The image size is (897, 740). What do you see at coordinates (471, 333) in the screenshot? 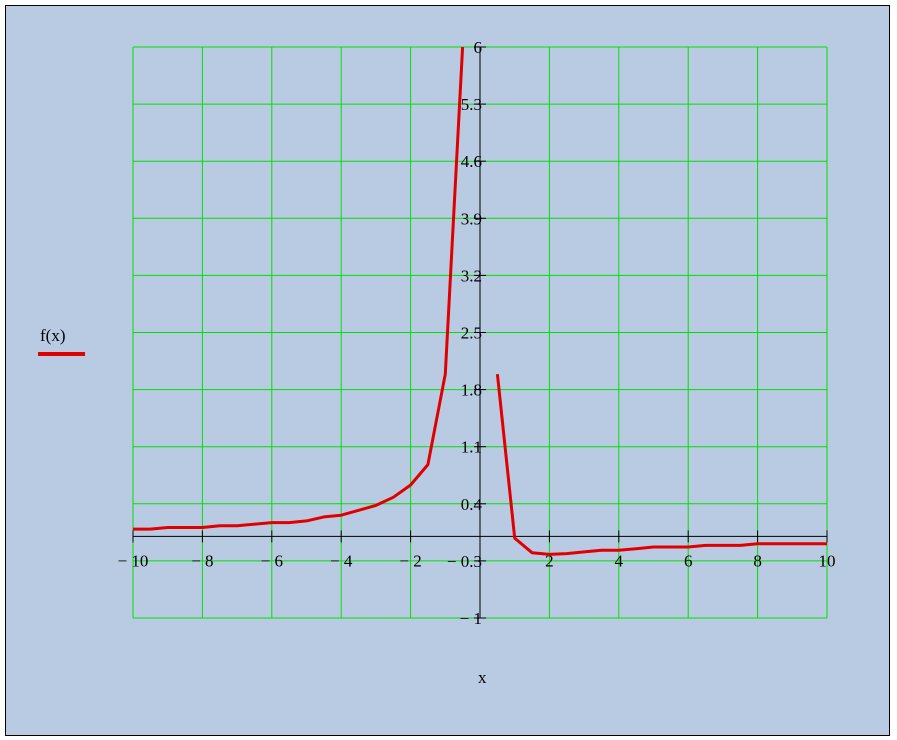
I see `y-tick-label: 2.5` at bounding box center [471, 333].